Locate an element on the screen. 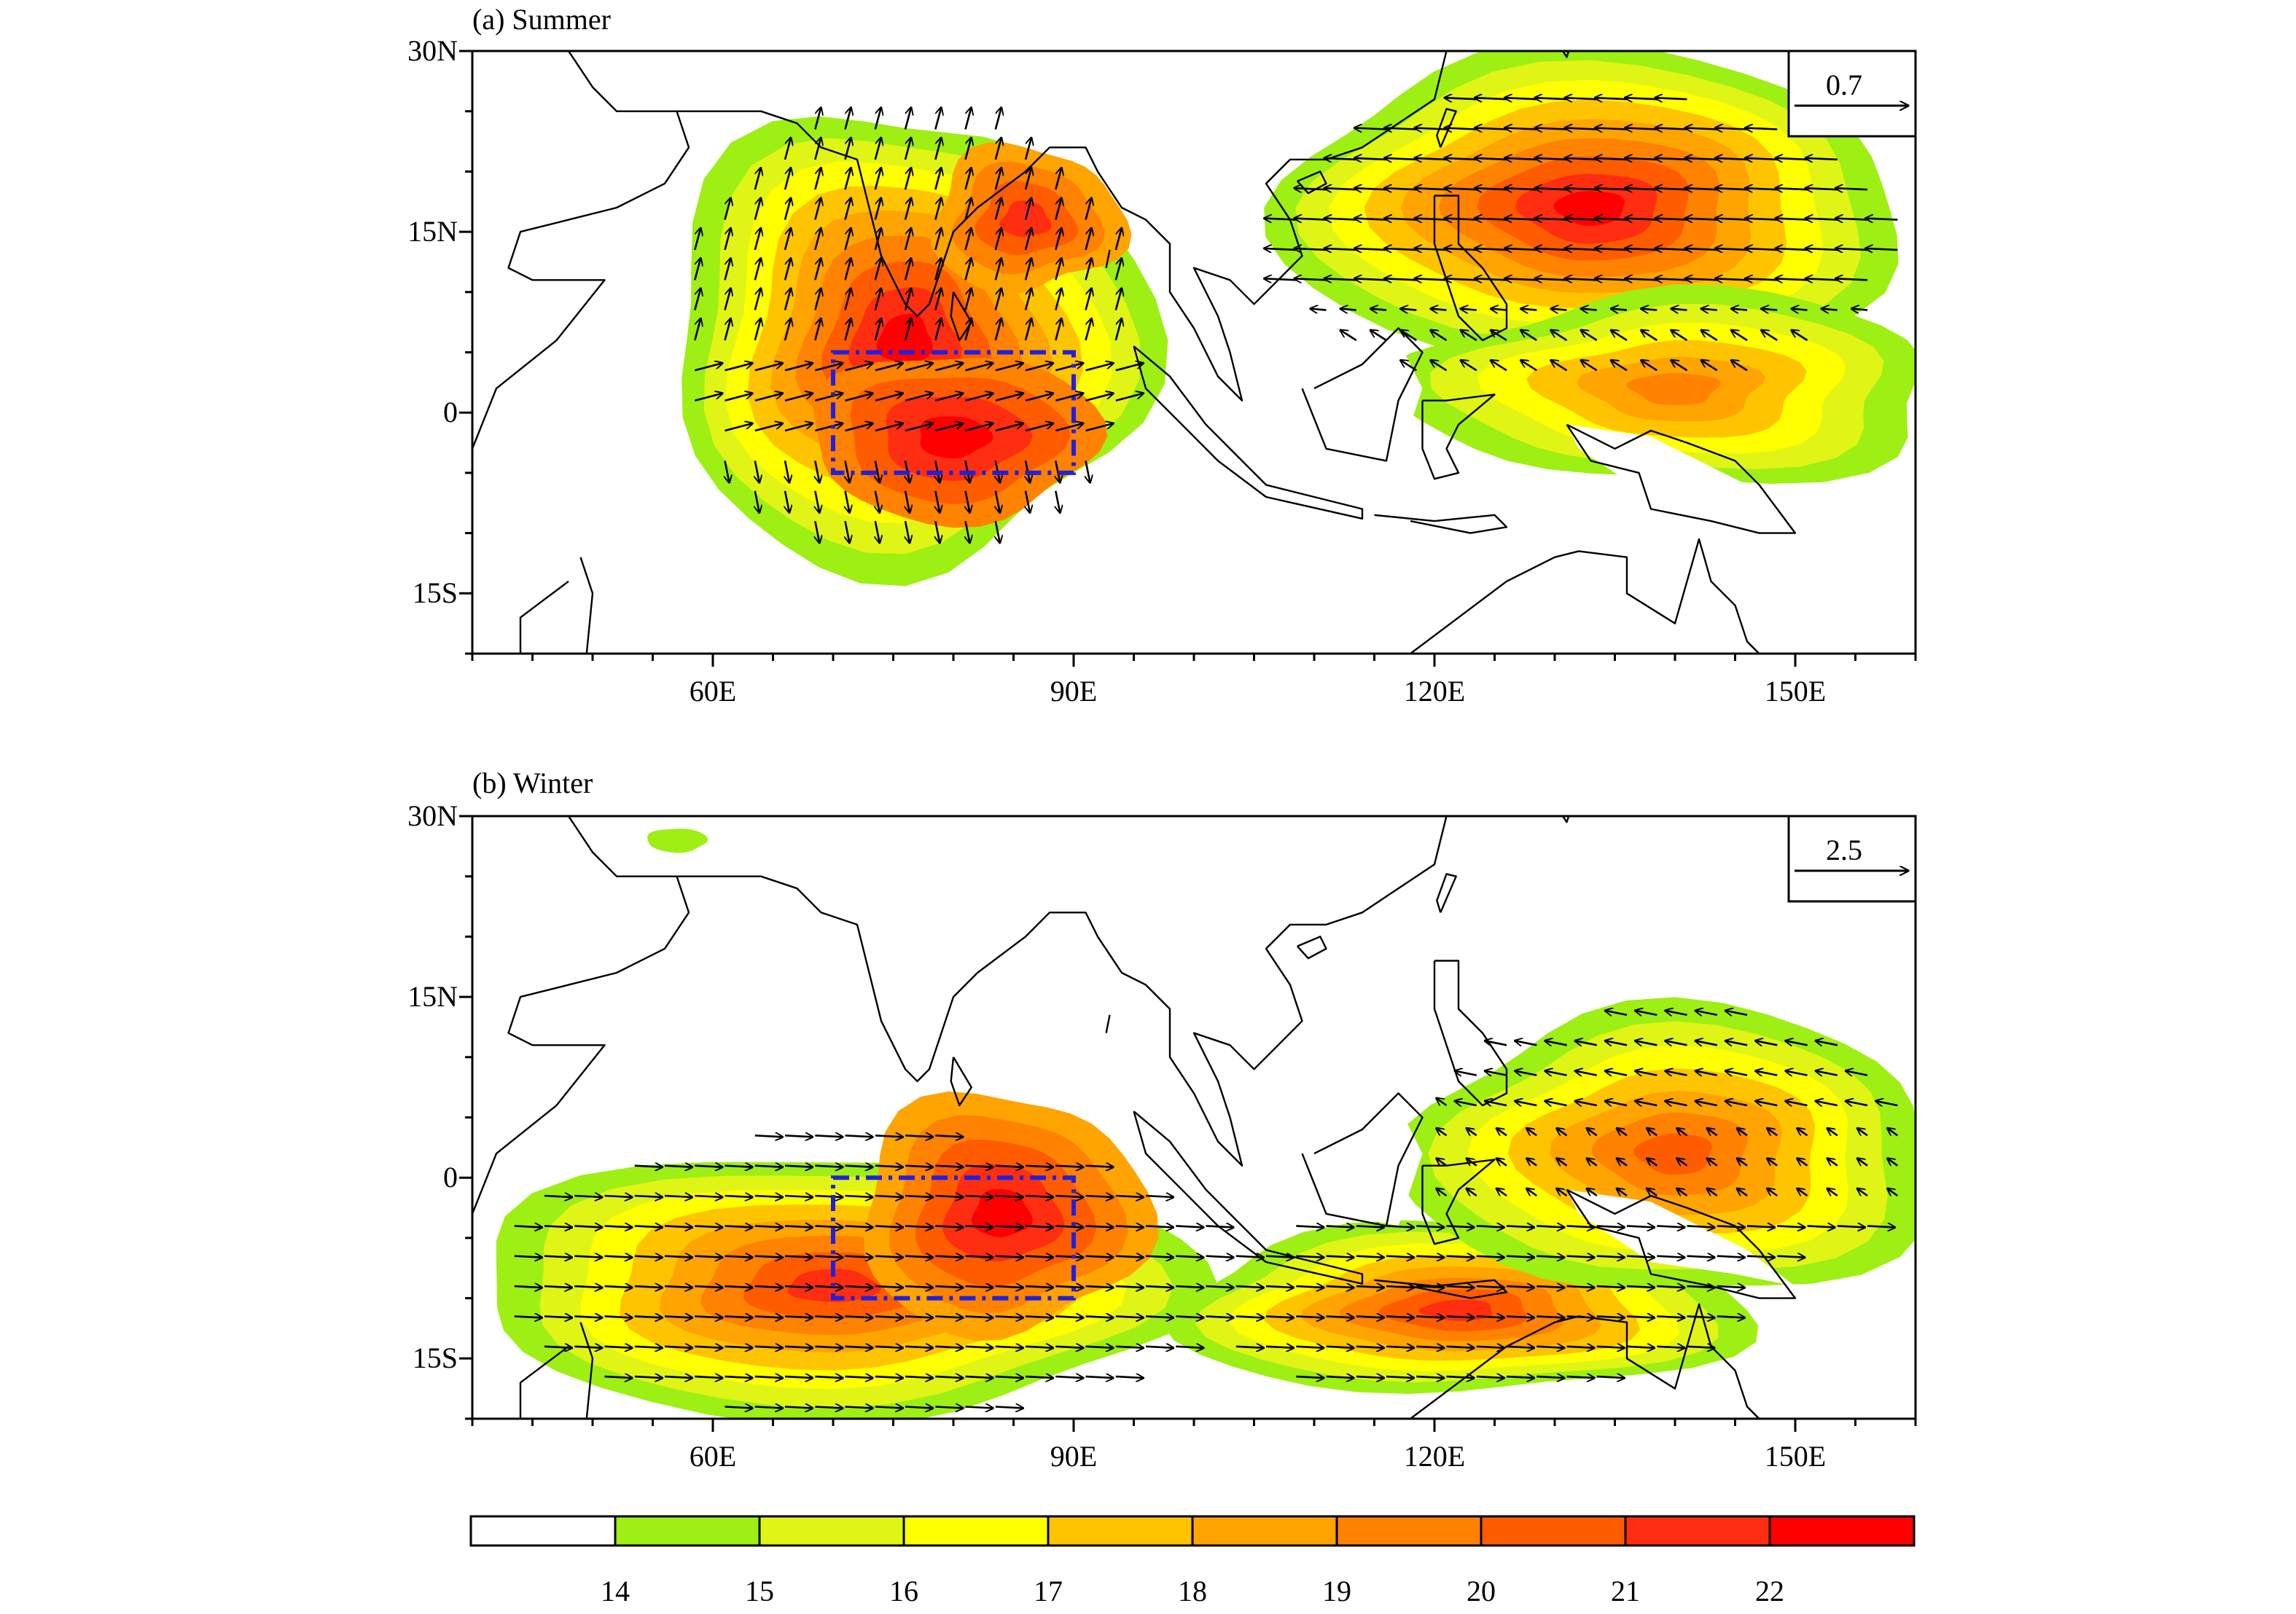 The image size is (2296, 1614). summer-wind-vectors is located at coordinates (1296, 320).